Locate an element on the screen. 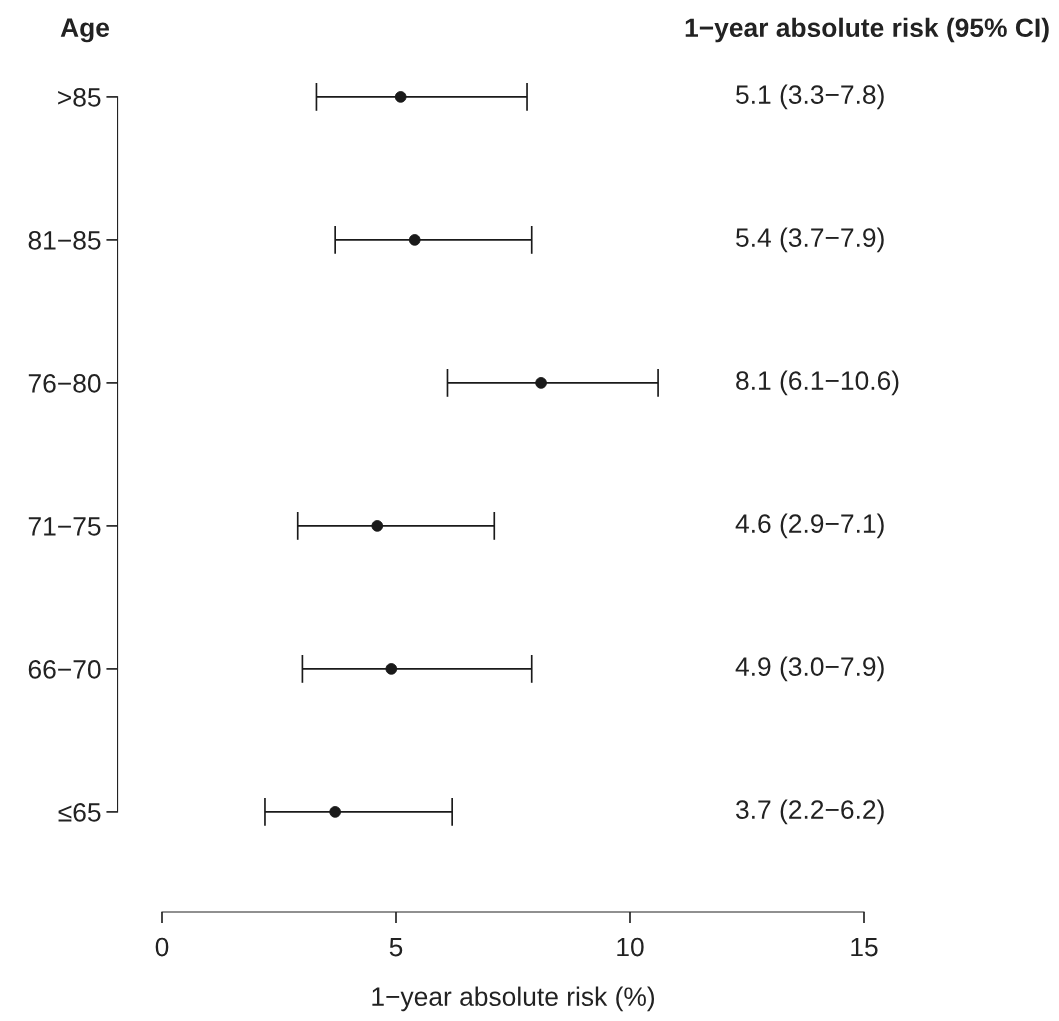 The width and height of the screenshot is (1059, 1021). x-axis-title: 1−year absolute risk (%) is located at coordinates (513, 999).